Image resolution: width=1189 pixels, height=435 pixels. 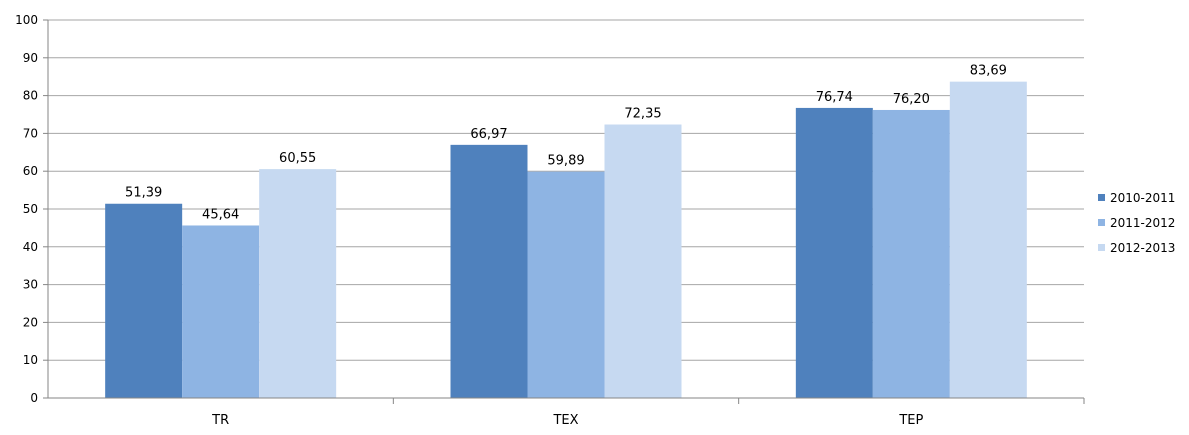 What do you see at coordinates (30, 322) in the screenshot?
I see `y-tick-label: 20` at bounding box center [30, 322].